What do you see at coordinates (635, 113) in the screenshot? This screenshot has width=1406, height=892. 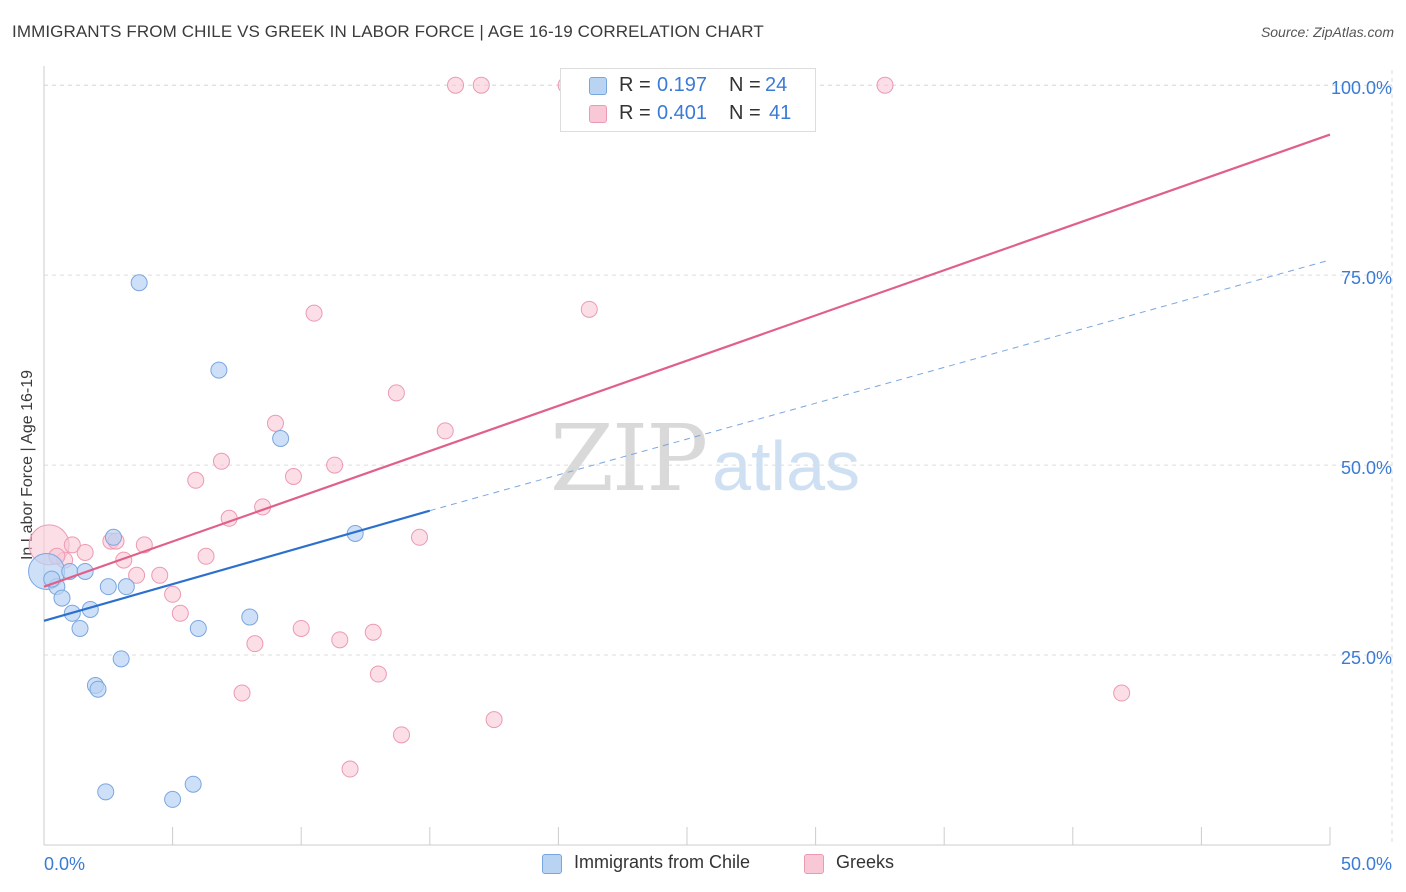 I see `legend-greek-r-label: R =` at bounding box center [635, 113].